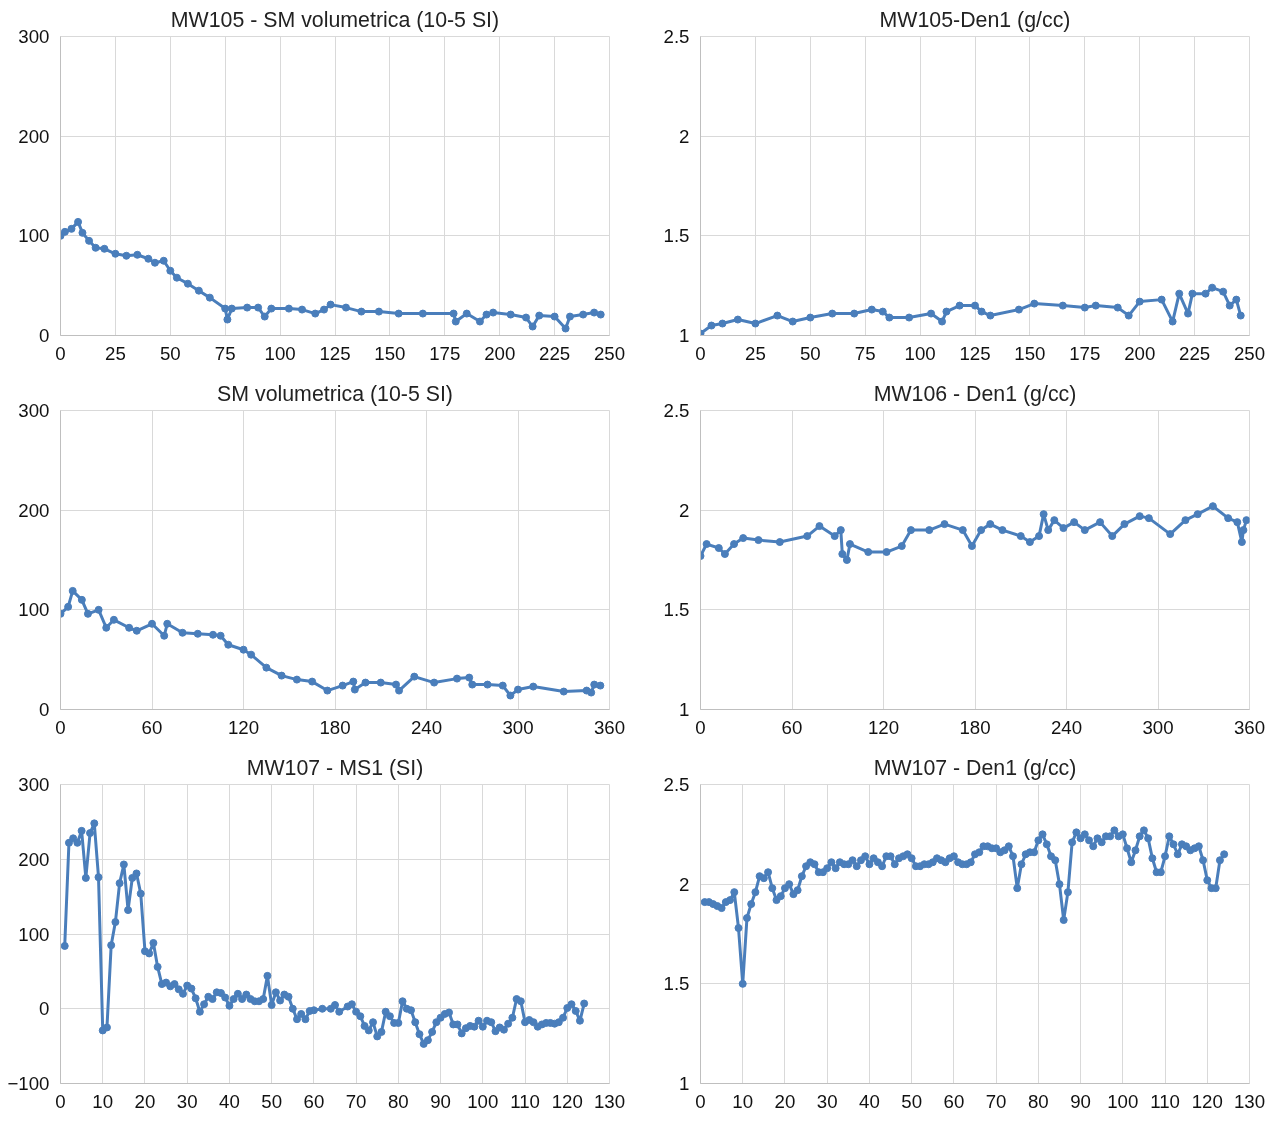  What do you see at coordinates (1158, 727) in the screenshot?
I see `x-tick-label: 300` at bounding box center [1158, 727].